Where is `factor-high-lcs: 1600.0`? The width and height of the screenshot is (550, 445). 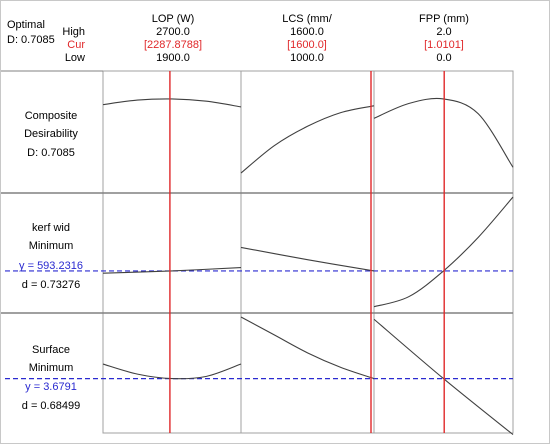 factor-high-lcs: 1600.0 is located at coordinates (307, 32).